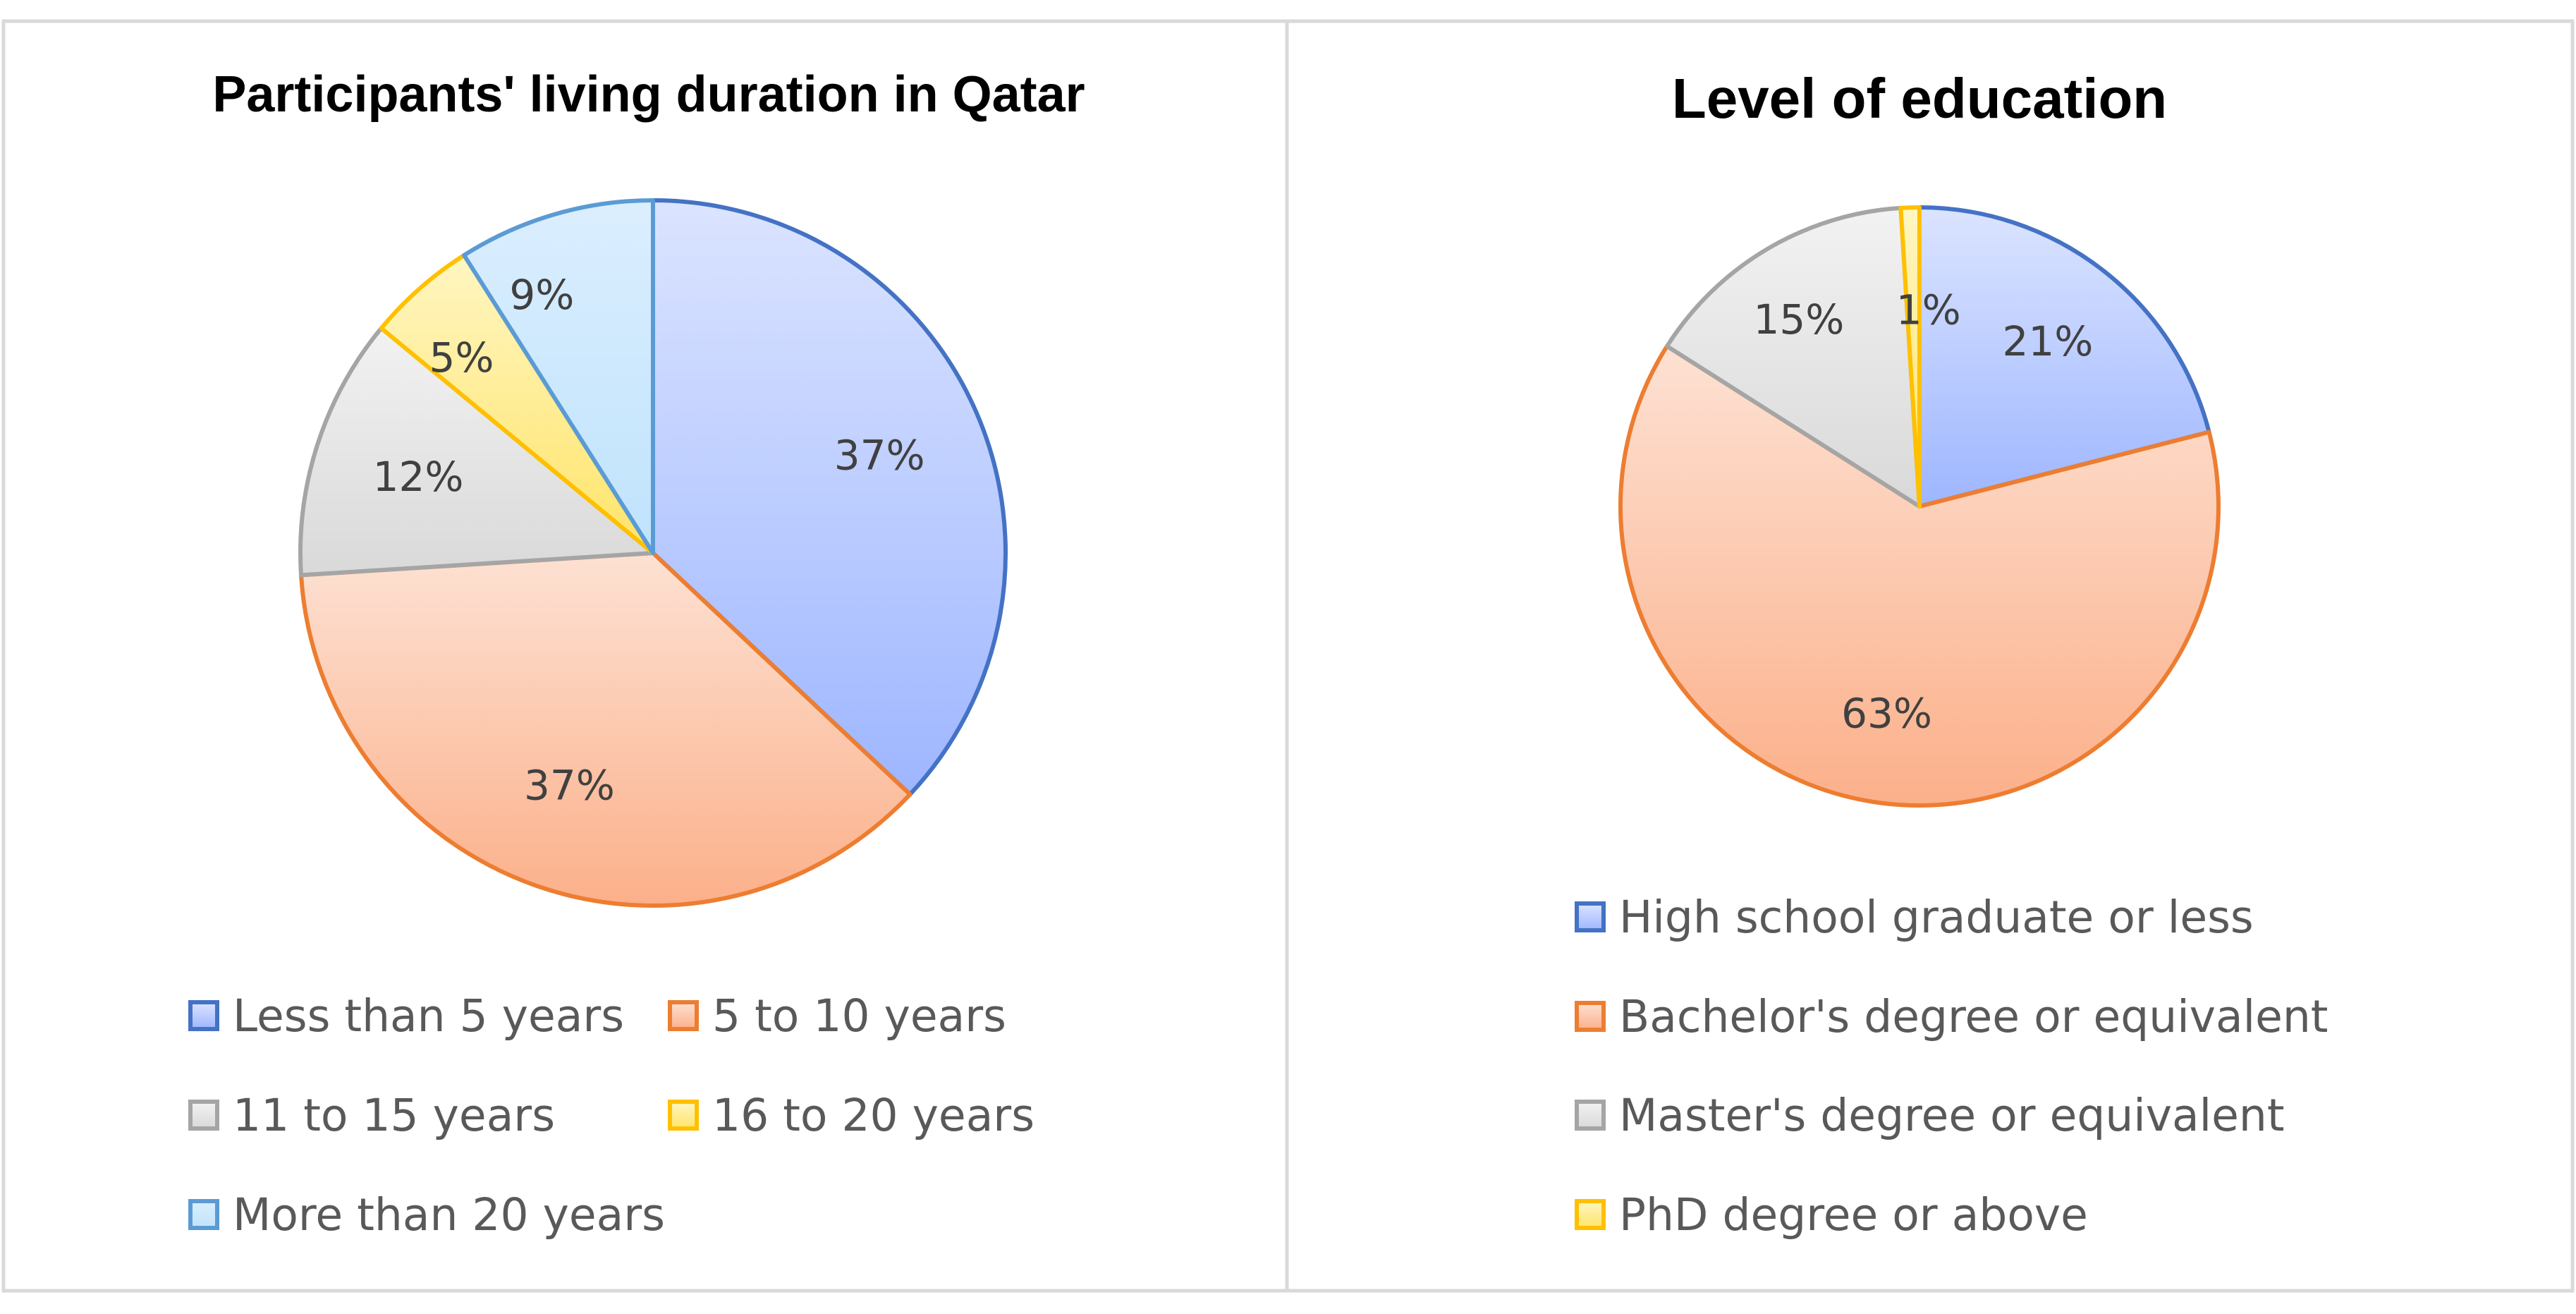 The height and width of the screenshot is (1314, 2576). What do you see at coordinates (880, 455) in the screenshot?
I see `data-label-less-than-5-years: 37%` at bounding box center [880, 455].